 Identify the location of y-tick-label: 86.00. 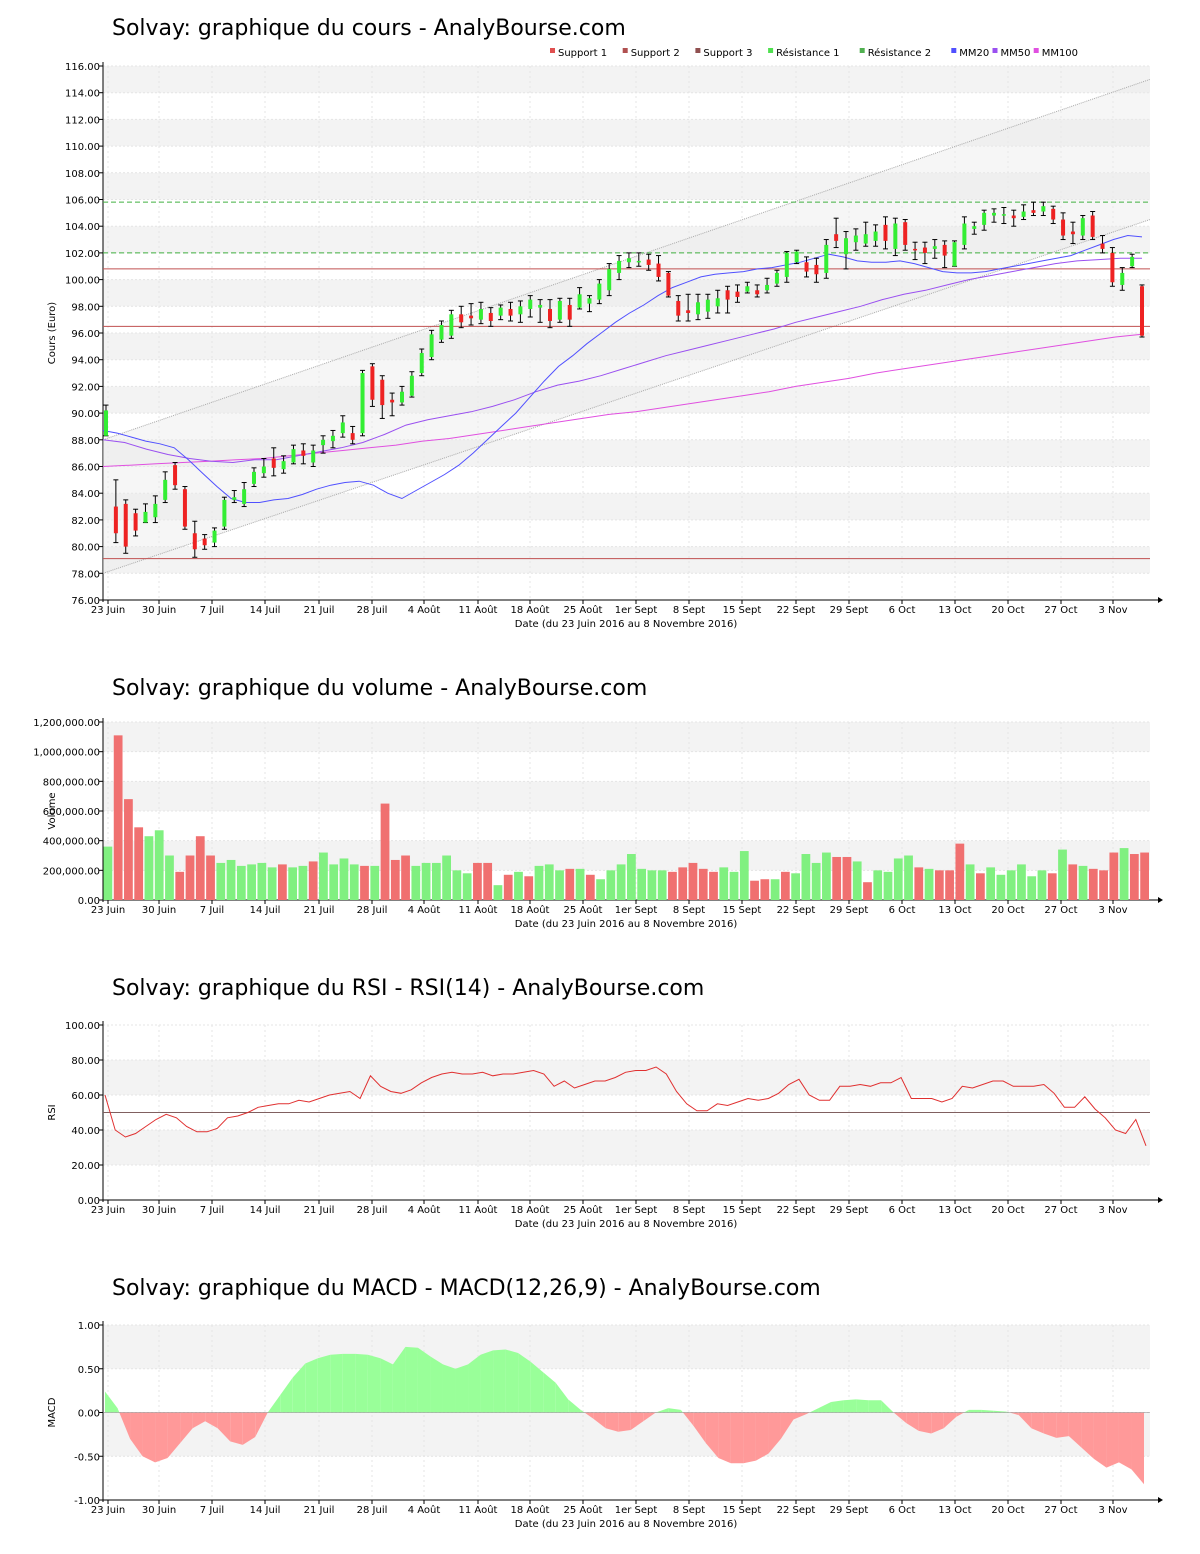
(85, 468).